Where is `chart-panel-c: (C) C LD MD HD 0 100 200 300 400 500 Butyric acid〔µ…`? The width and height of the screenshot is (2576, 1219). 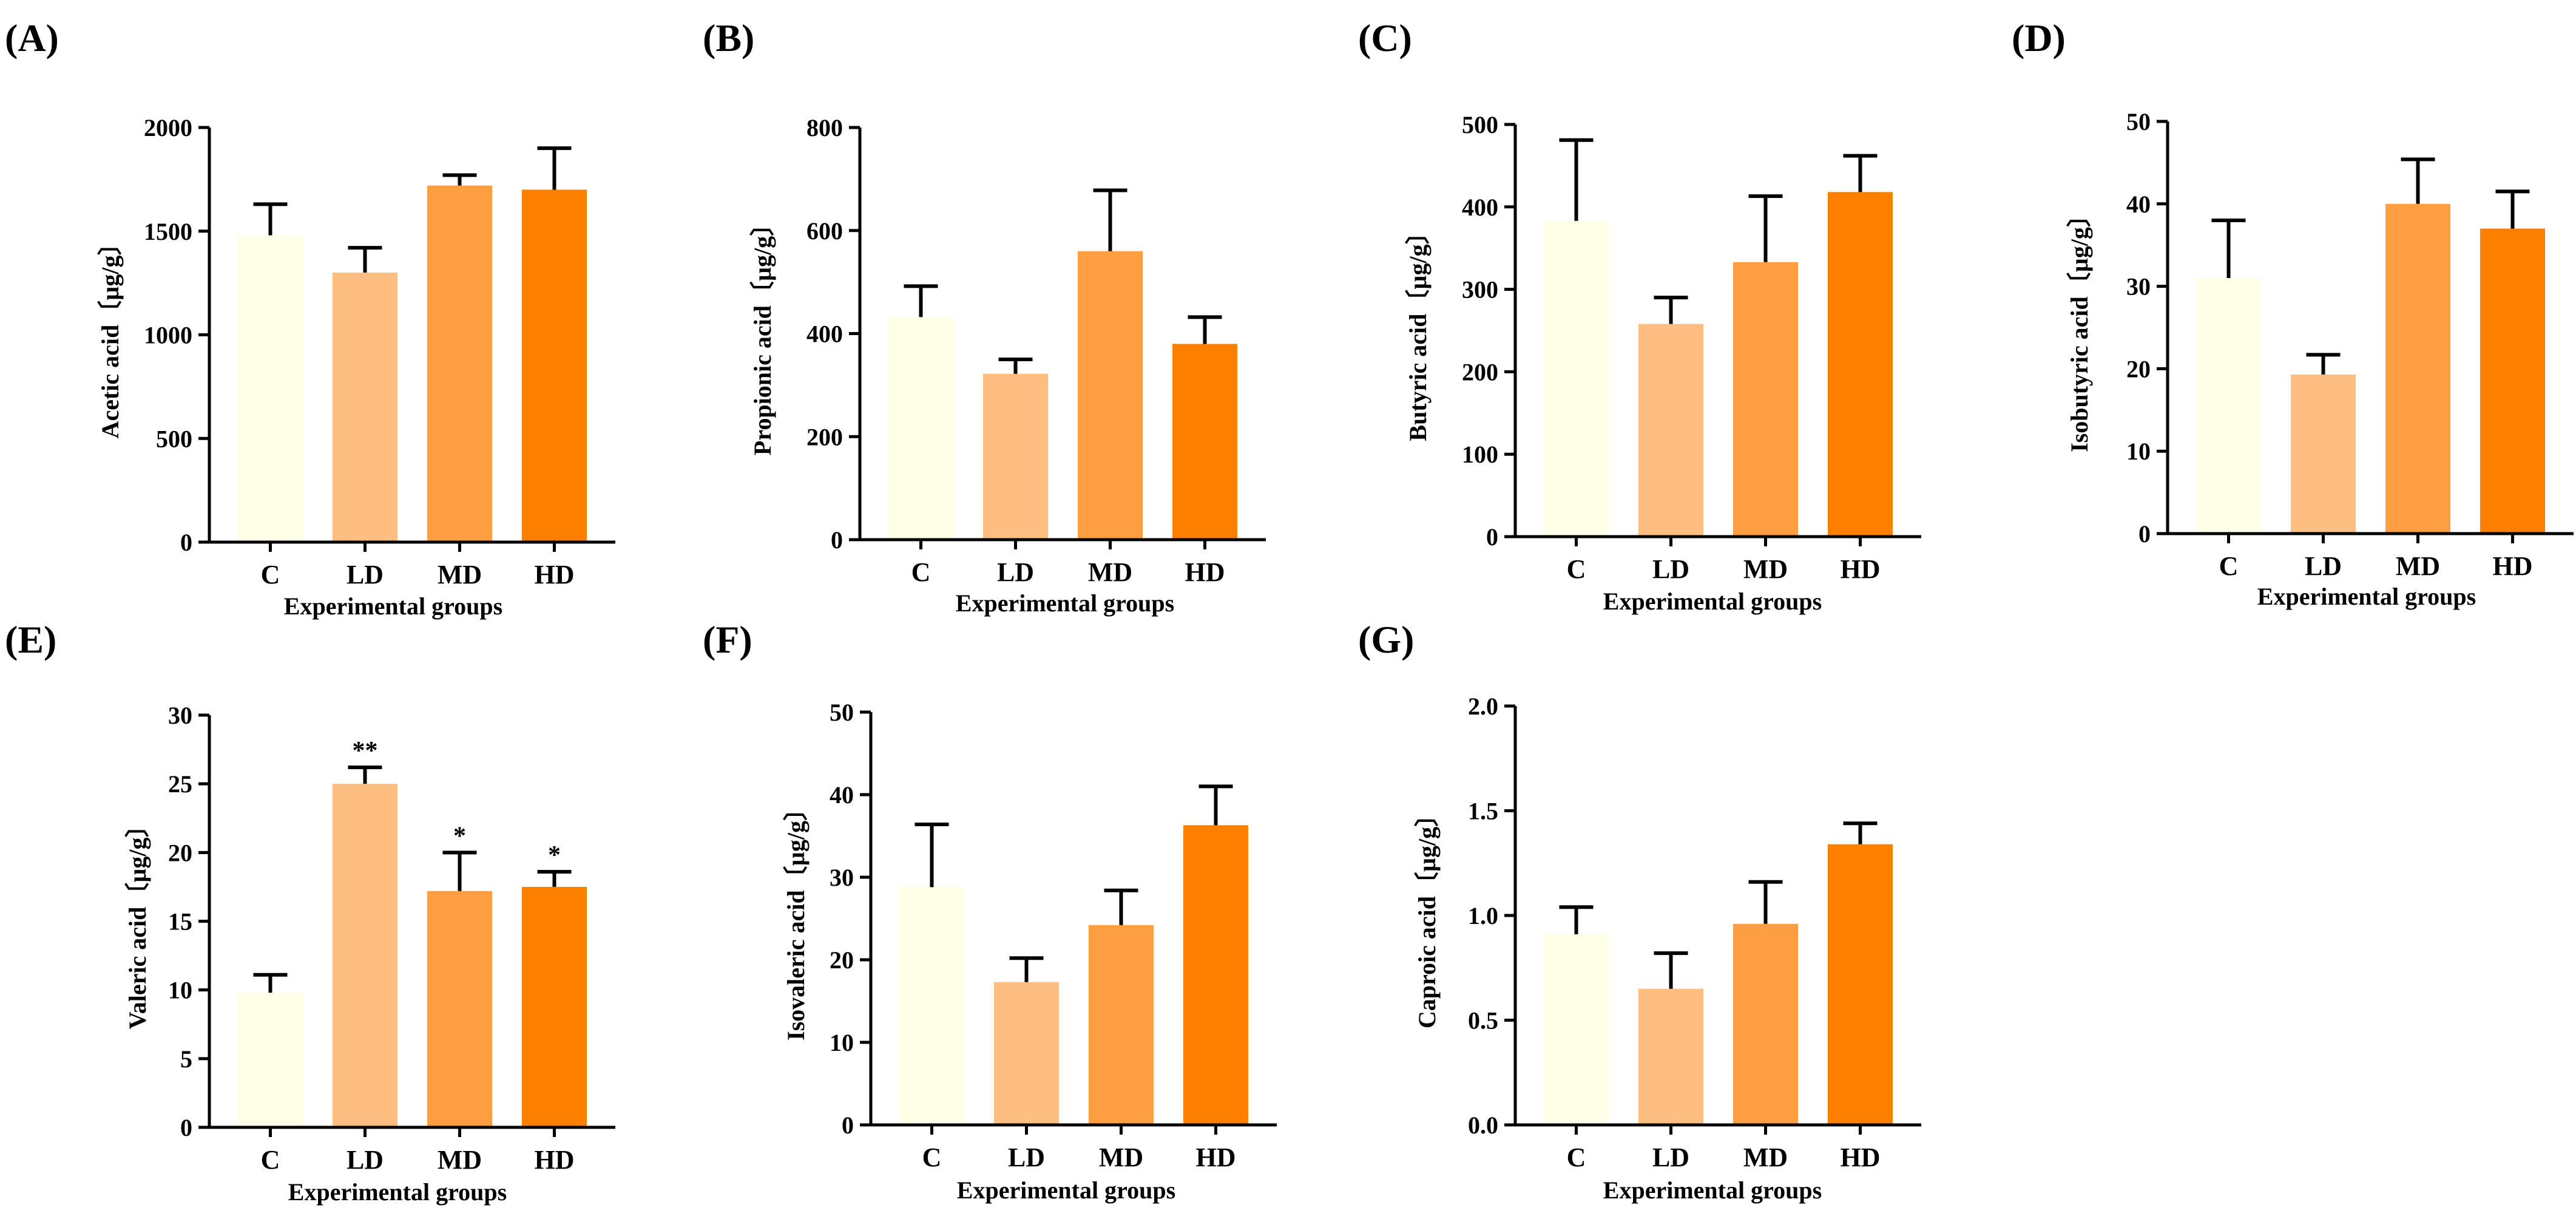 chart-panel-c: (C) C LD MD HD 0 100 200 300 400 500 Butyric acid〔µ… is located at coordinates (1639, 315).